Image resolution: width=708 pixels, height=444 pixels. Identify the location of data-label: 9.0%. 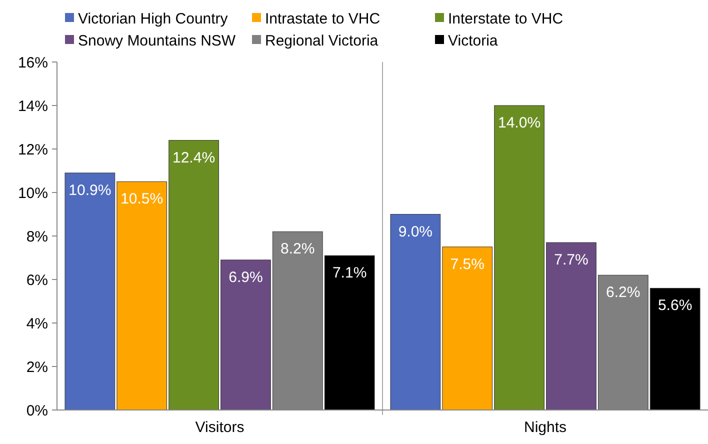
(415, 231).